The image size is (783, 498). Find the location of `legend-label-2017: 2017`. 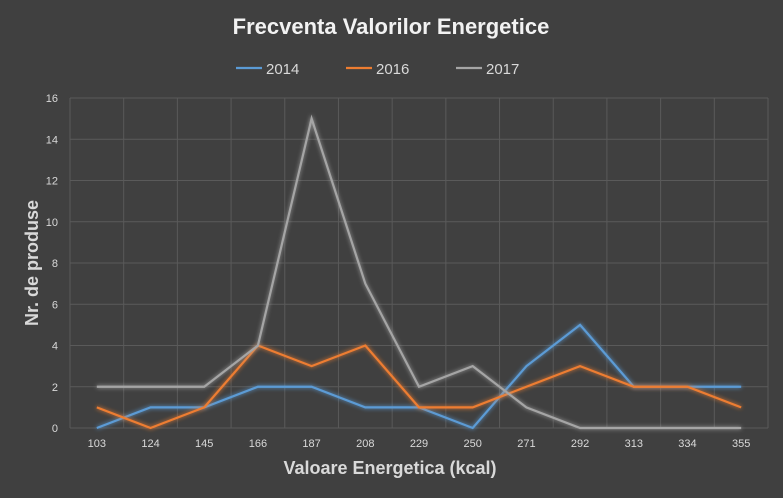

legend-label-2017: 2017 is located at coordinates (502, 69).